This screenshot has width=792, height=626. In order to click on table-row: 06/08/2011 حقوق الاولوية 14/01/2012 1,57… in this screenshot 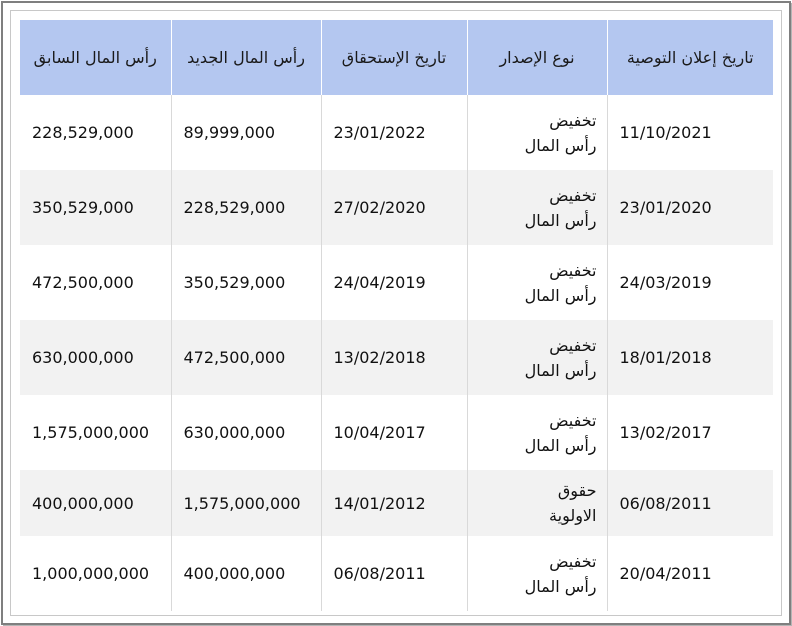, I will do `click(396, 503)`.